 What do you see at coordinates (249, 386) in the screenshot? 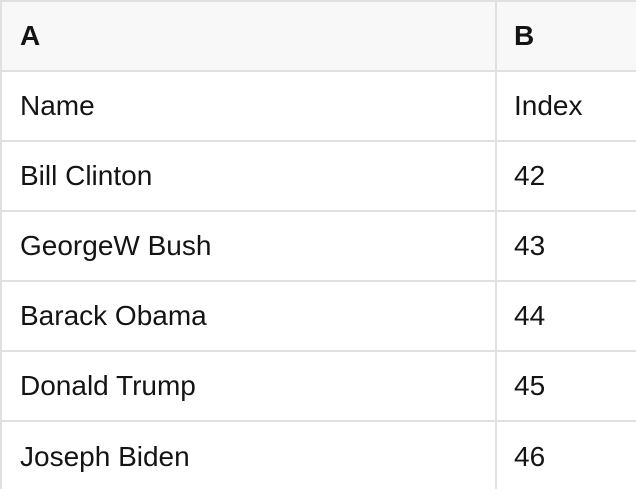
I see `cell-a5-donald-trump: Donald Trump` at bounding box center [249, 386].